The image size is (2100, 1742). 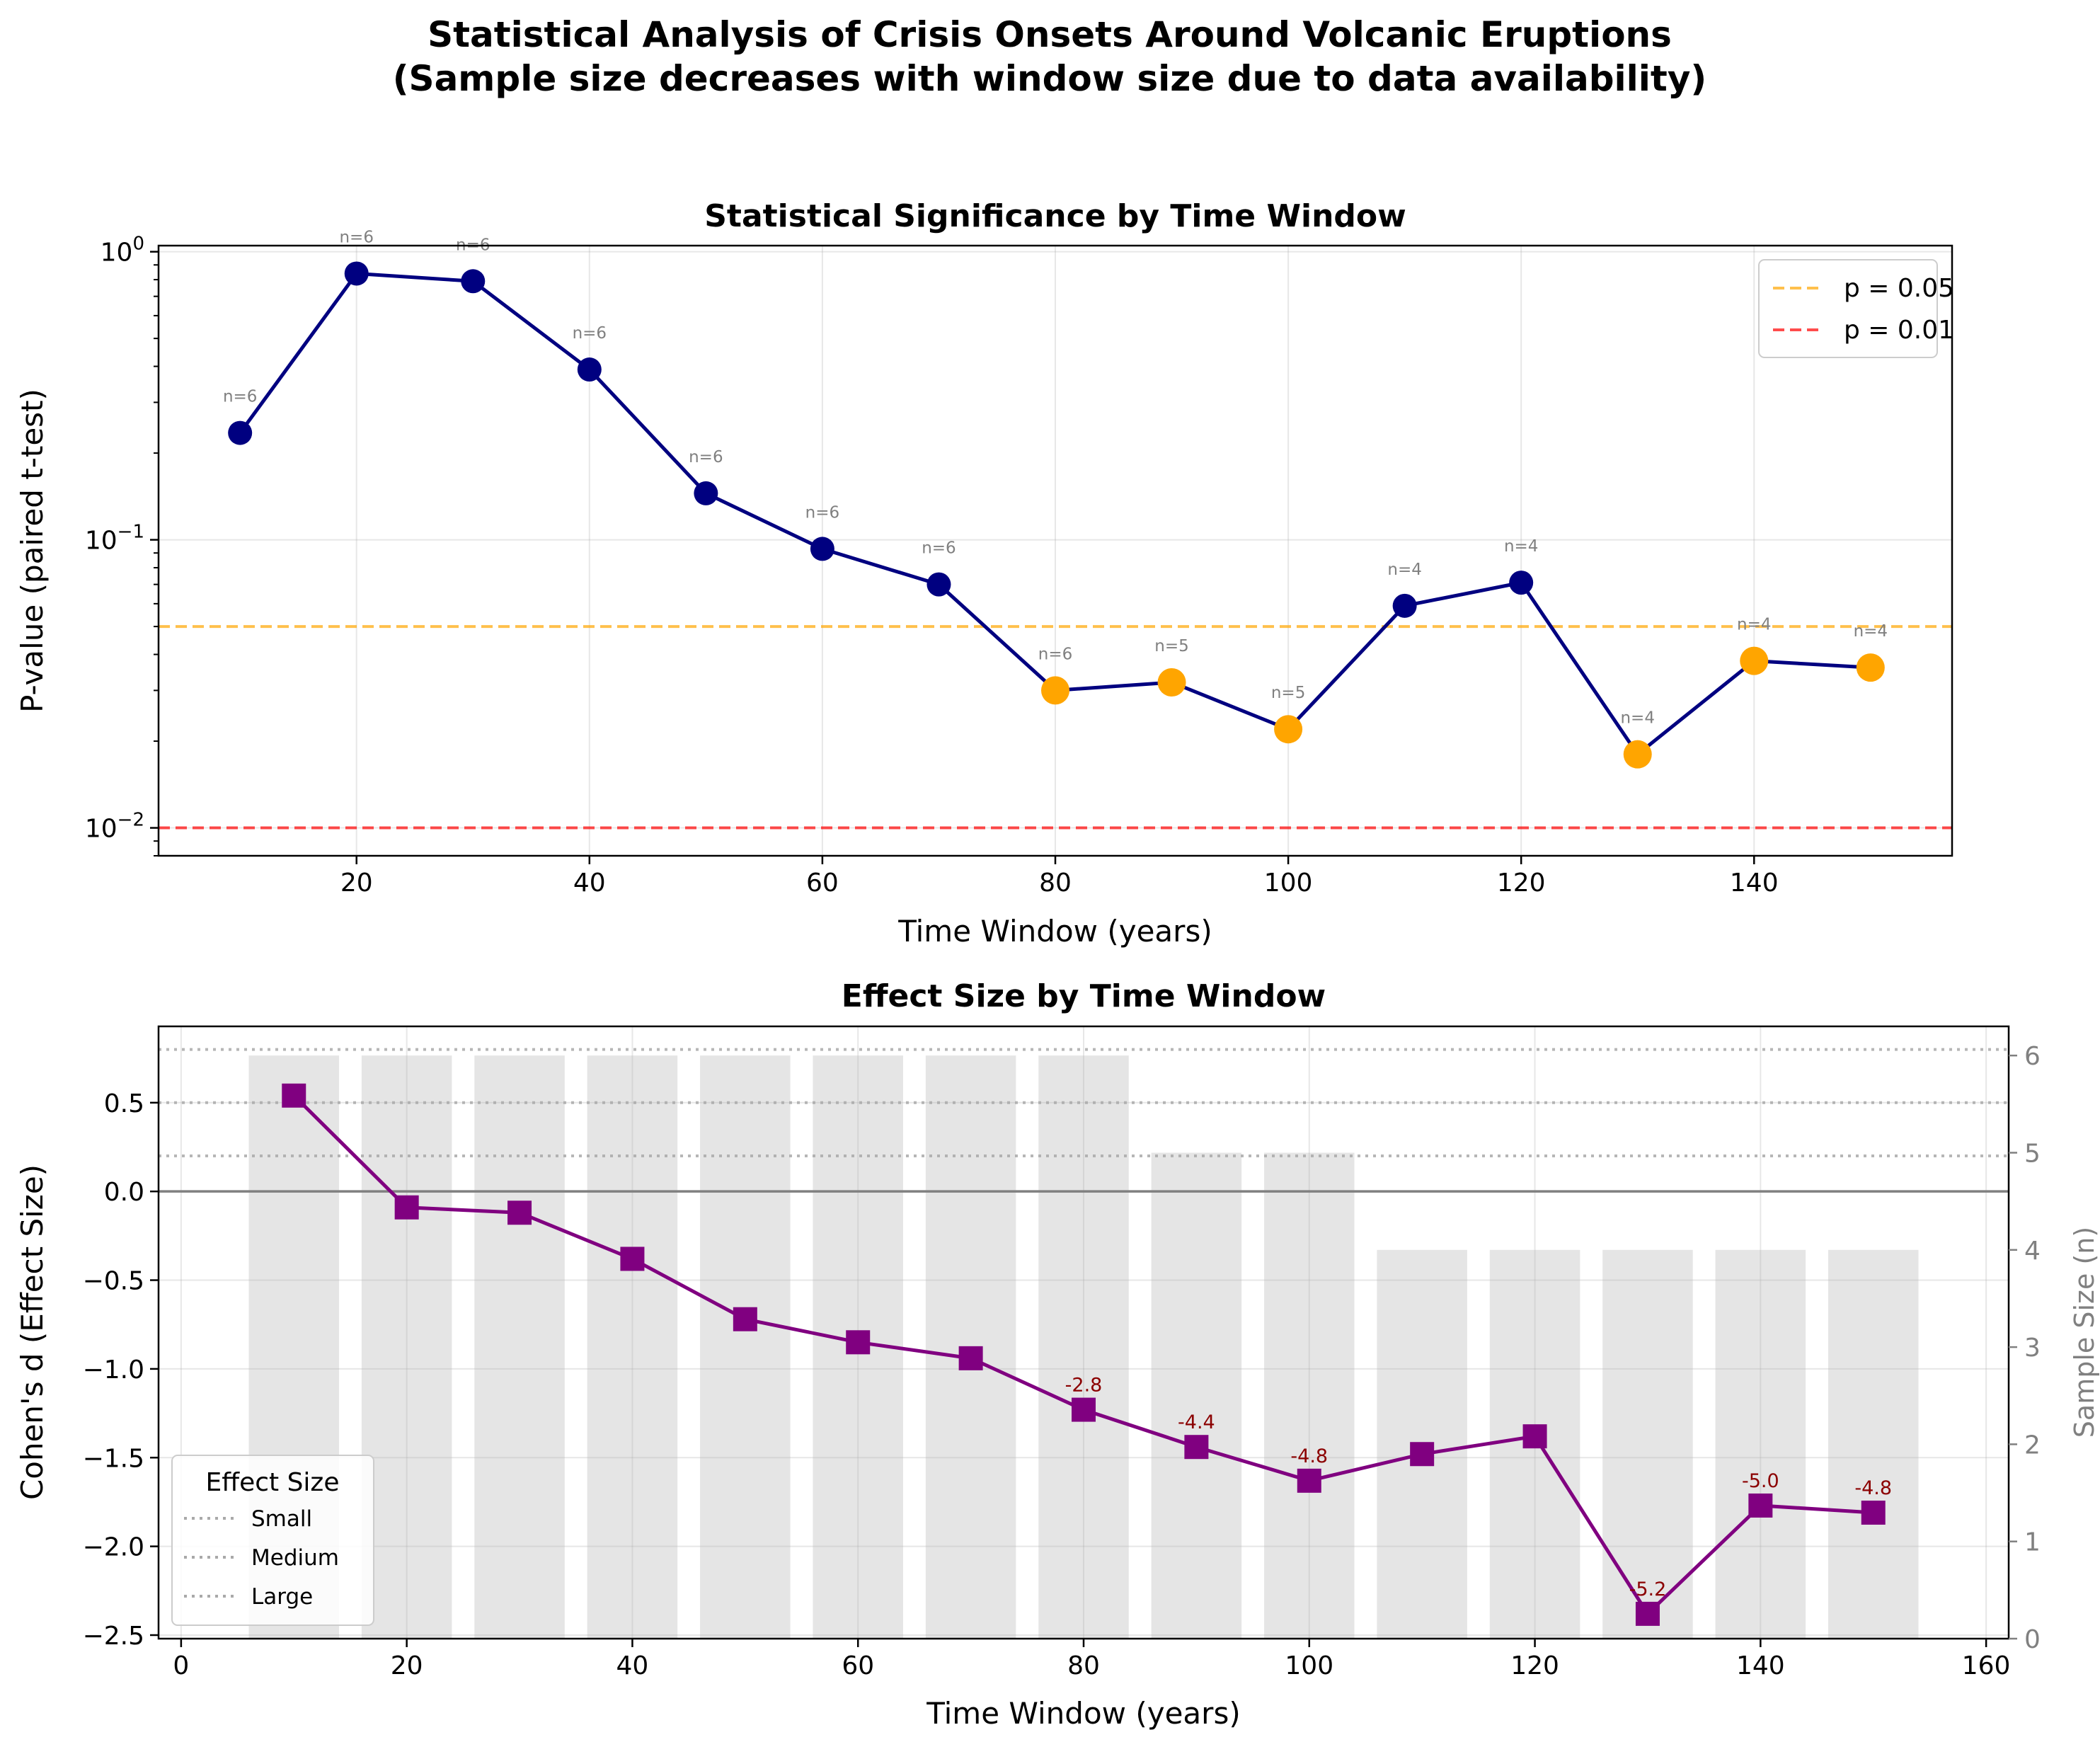 What do you see at coordinates (2032, 1445) in the screenshot?
I see `right-y-tick-label: 2` at bounding box center [2032, 1445].